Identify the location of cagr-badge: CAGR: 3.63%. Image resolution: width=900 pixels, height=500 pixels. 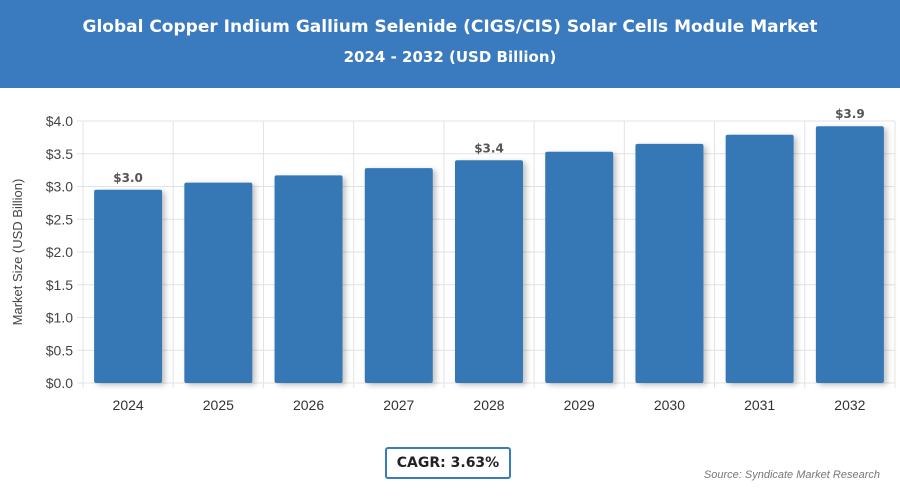
(448, 463).